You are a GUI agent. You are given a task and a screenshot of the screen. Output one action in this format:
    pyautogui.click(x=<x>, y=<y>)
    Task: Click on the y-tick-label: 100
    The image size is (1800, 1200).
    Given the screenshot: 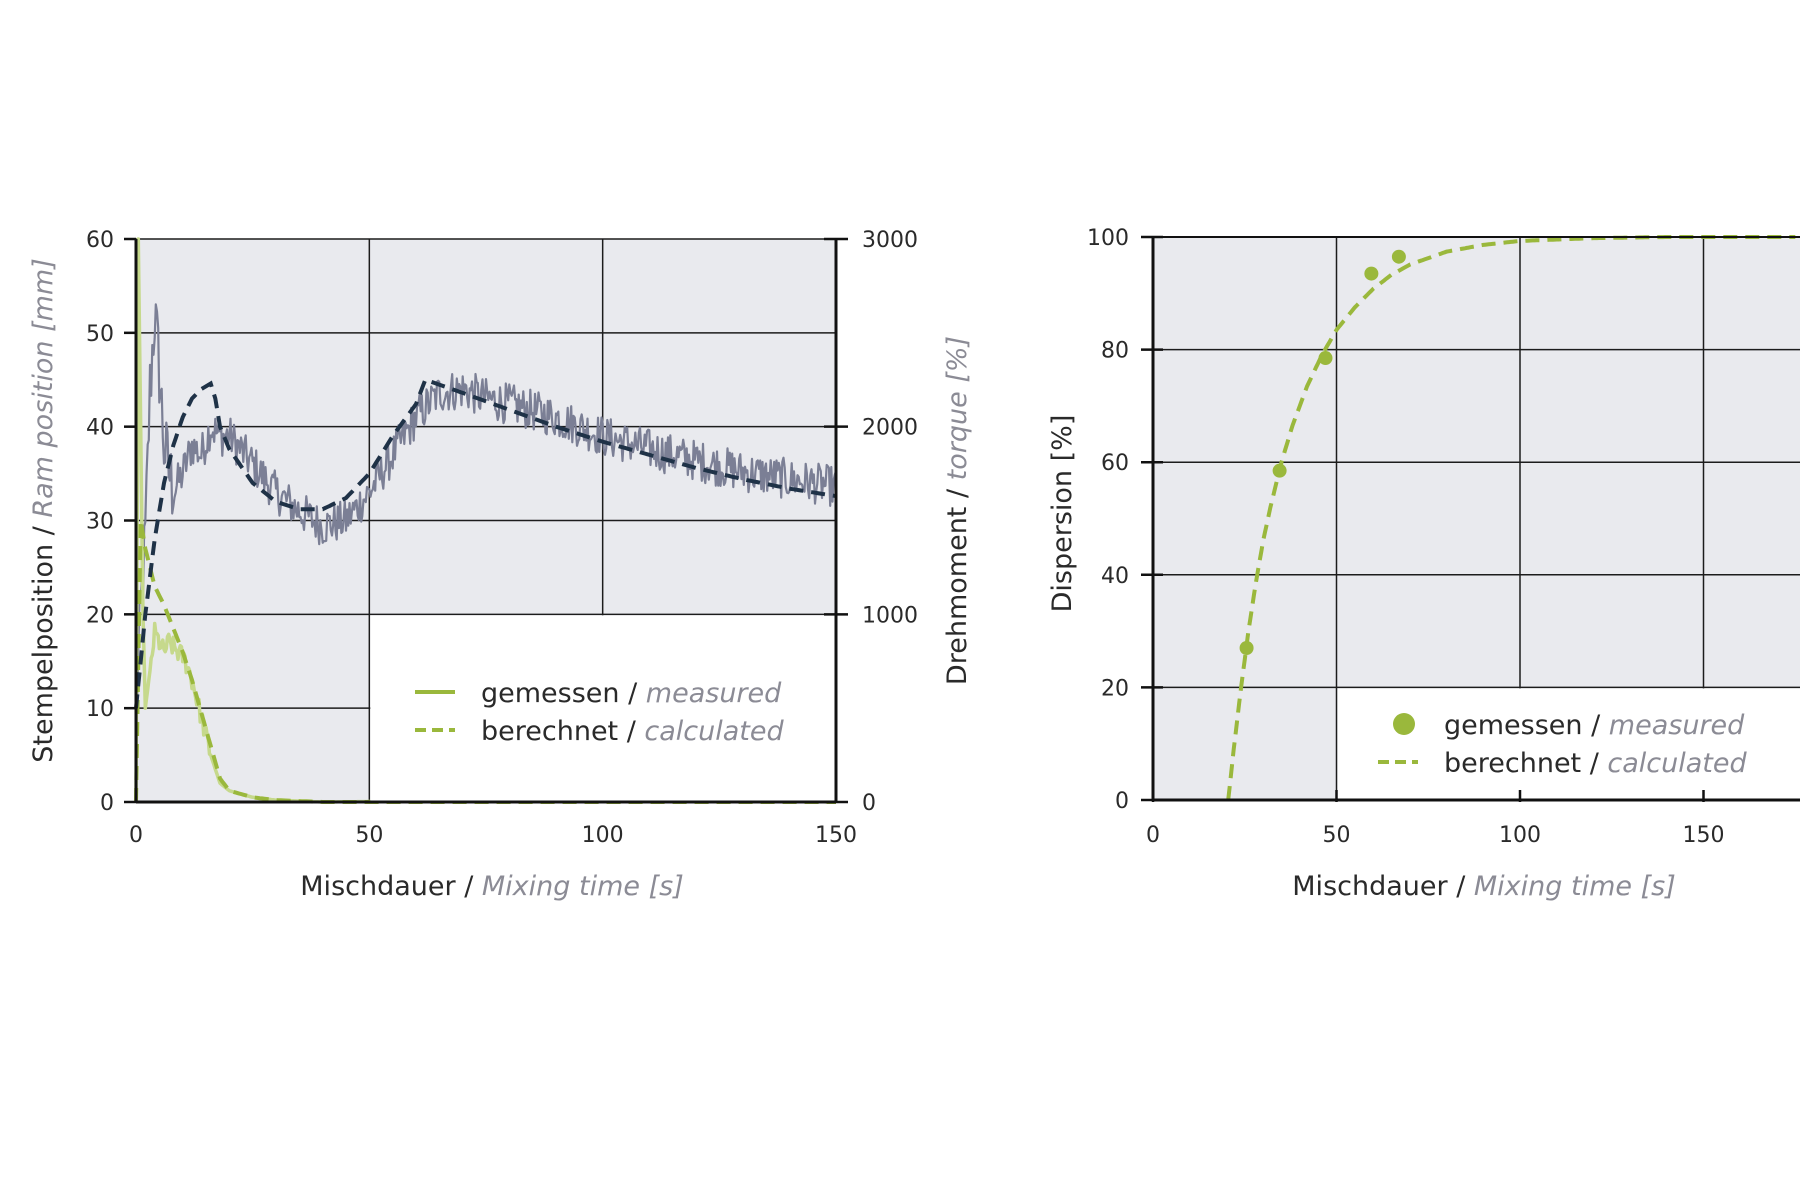 What is the action you would take?
    pyautogui.click(x=1108, y=238)
    